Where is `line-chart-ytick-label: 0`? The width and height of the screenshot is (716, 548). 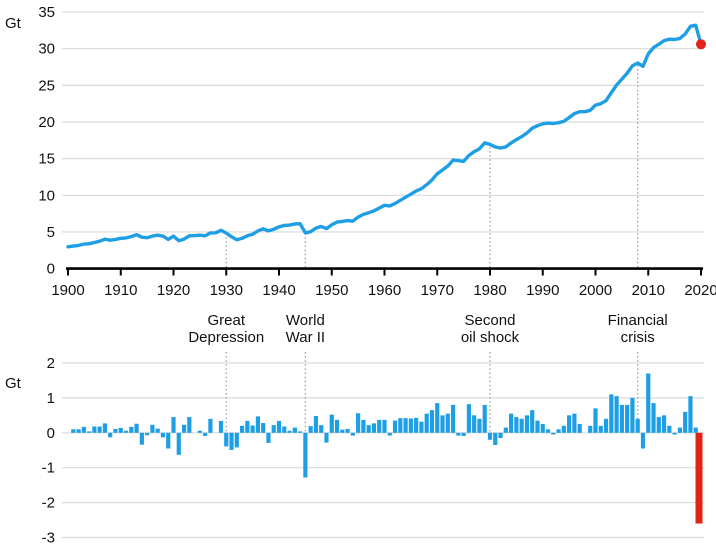 line-chart-ytick-label: 0 is located at coordinates (51, 269).